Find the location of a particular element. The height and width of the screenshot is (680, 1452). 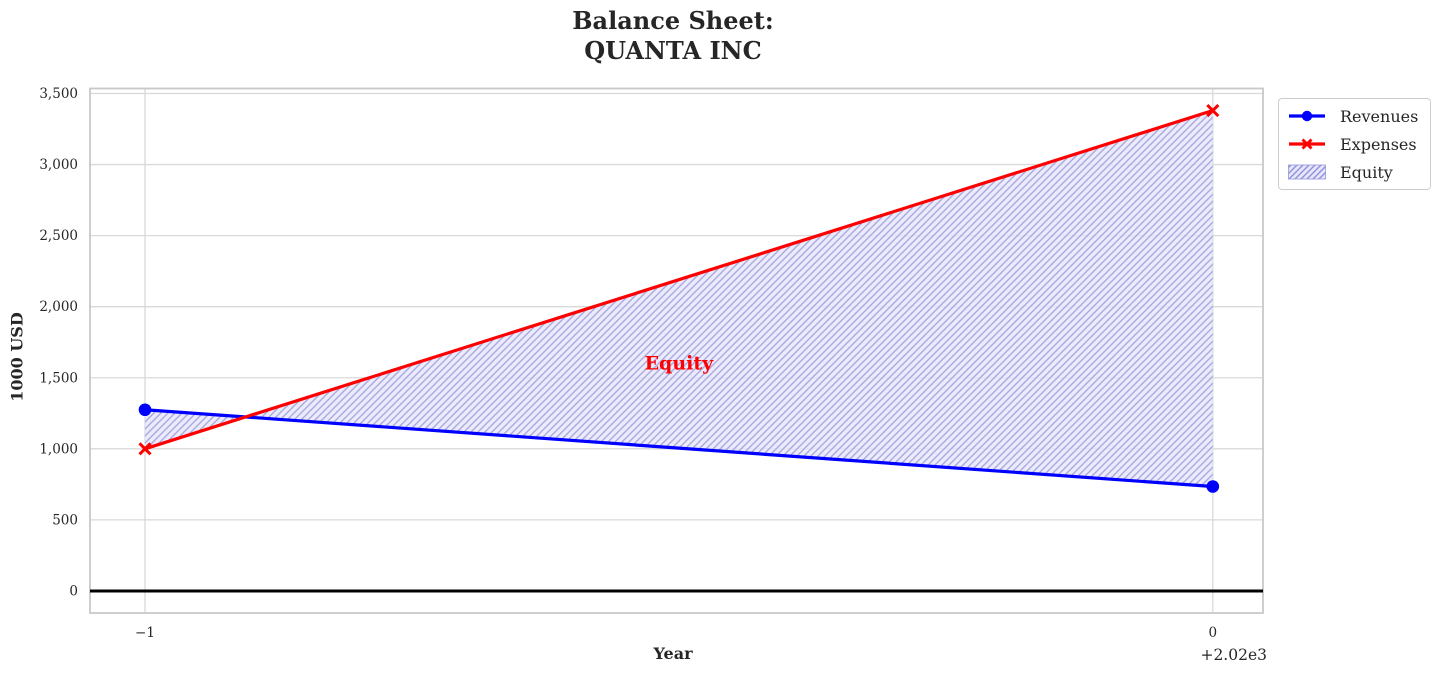

legend-item-equity: Equity is located at coordinates (1352, 172).